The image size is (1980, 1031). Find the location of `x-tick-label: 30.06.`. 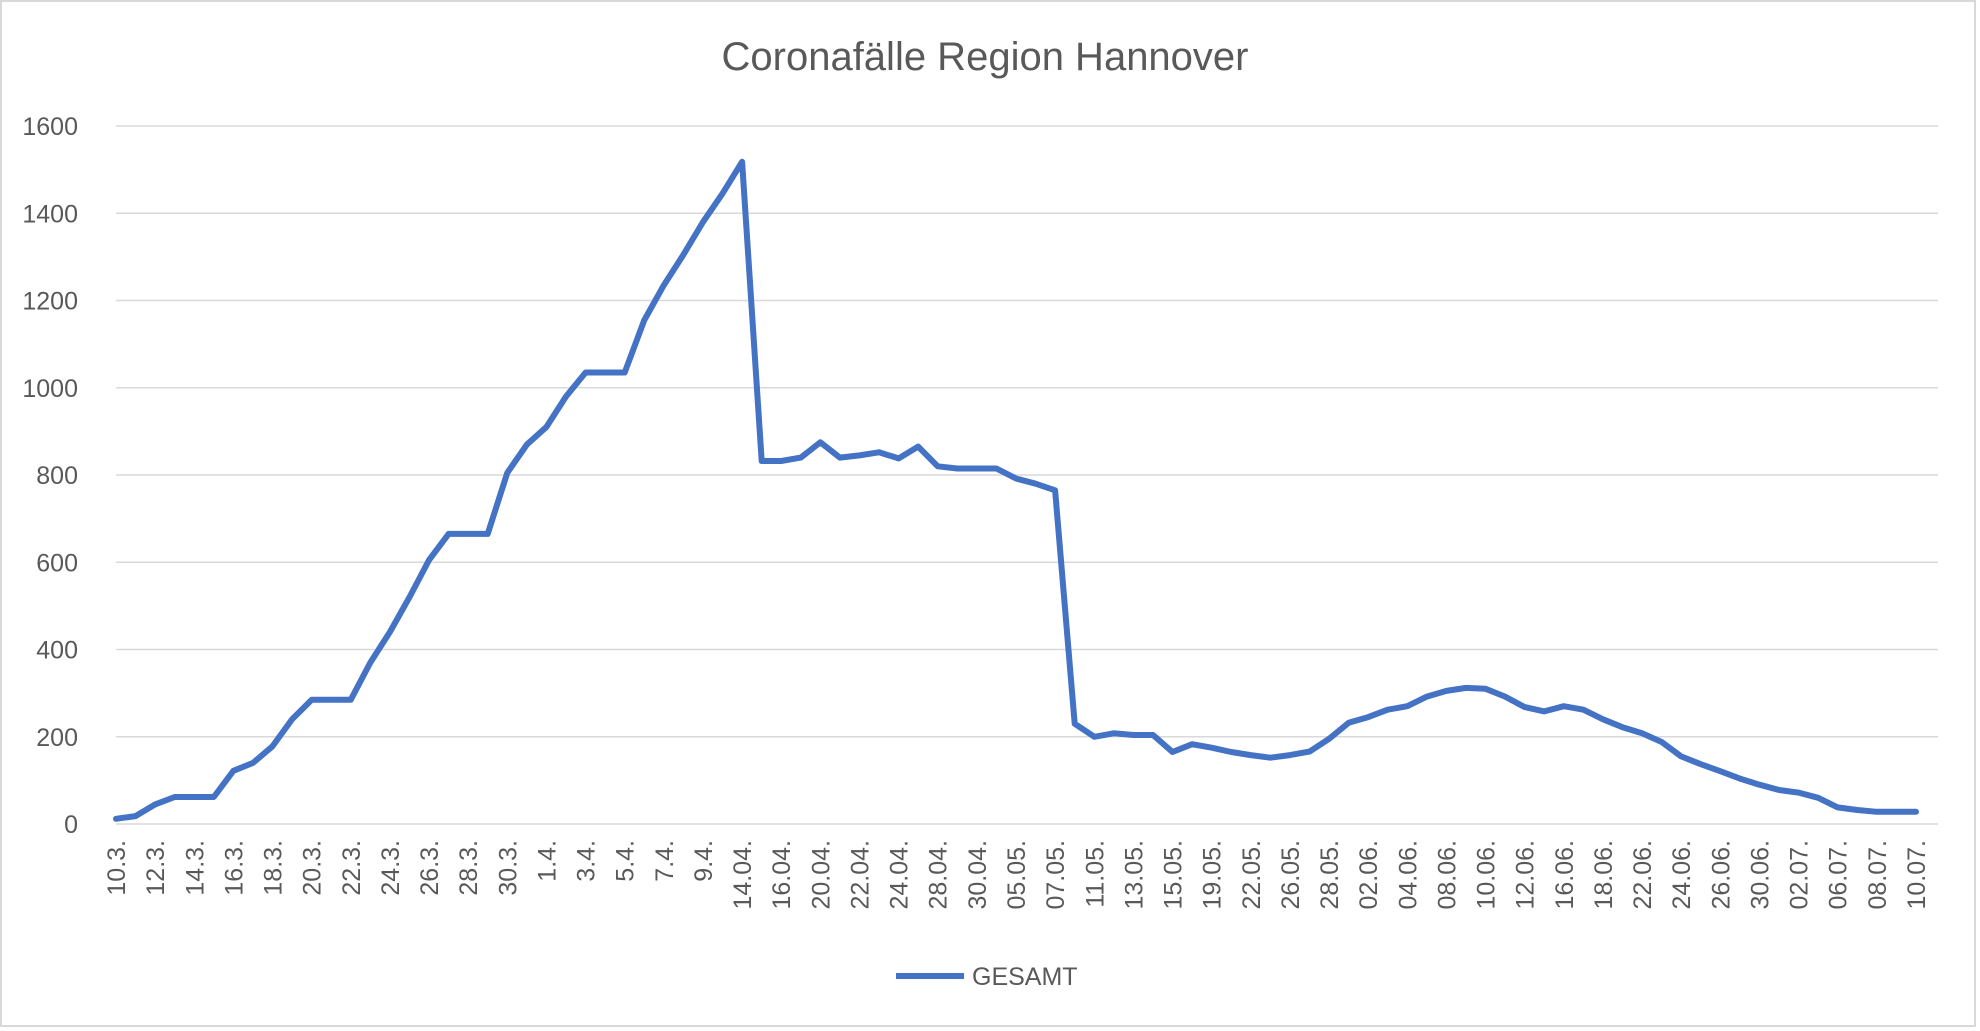

x-tick-label: 30.06. is located at coordinates (1760, 875).